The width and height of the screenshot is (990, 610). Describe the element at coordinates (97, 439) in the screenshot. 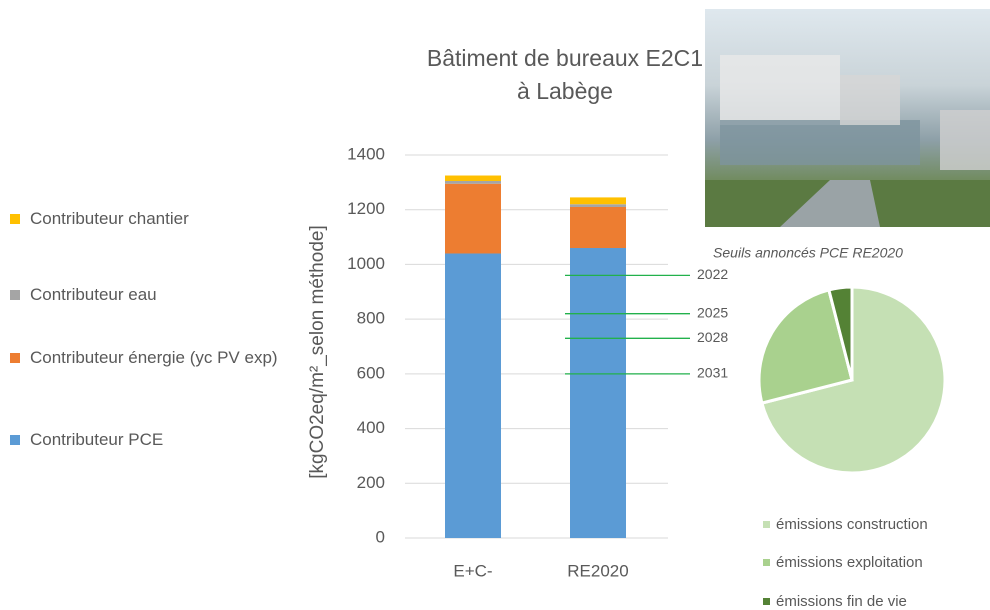

I see `legend-label: Contributeur PCE` at that location.